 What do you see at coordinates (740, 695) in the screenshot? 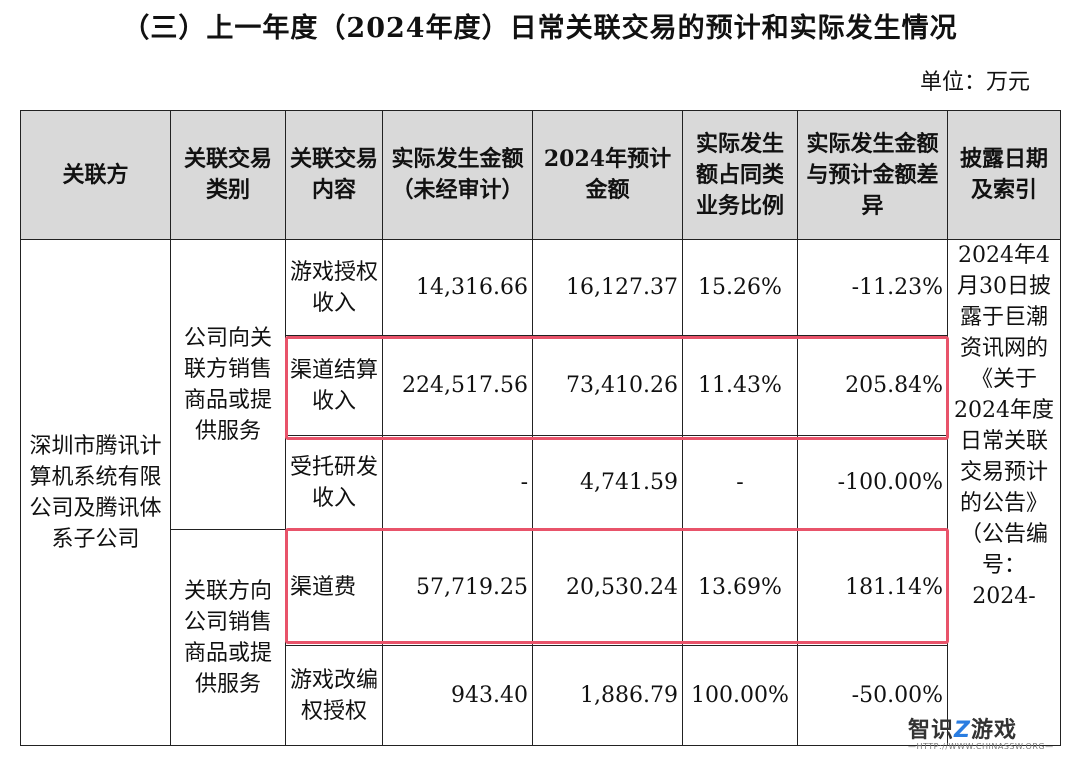
I see `ratio-cell: 100.00%` at bounding box center [740, 695].